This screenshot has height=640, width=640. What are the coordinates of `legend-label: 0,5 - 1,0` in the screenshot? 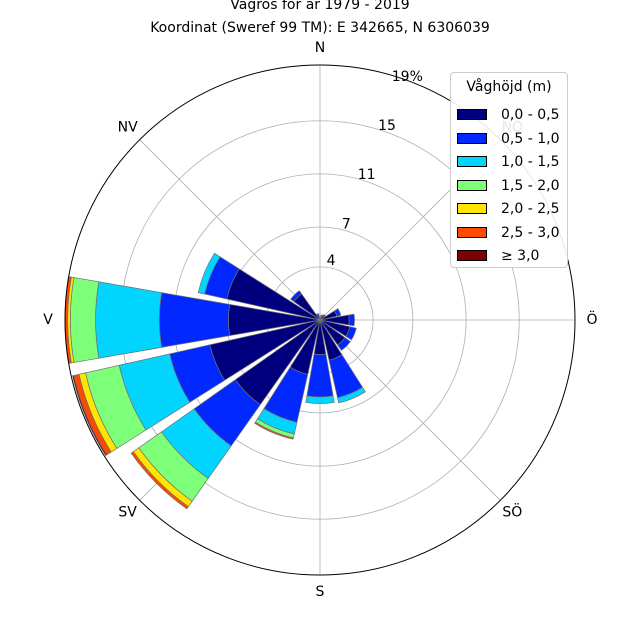 It's located at (530, 138).